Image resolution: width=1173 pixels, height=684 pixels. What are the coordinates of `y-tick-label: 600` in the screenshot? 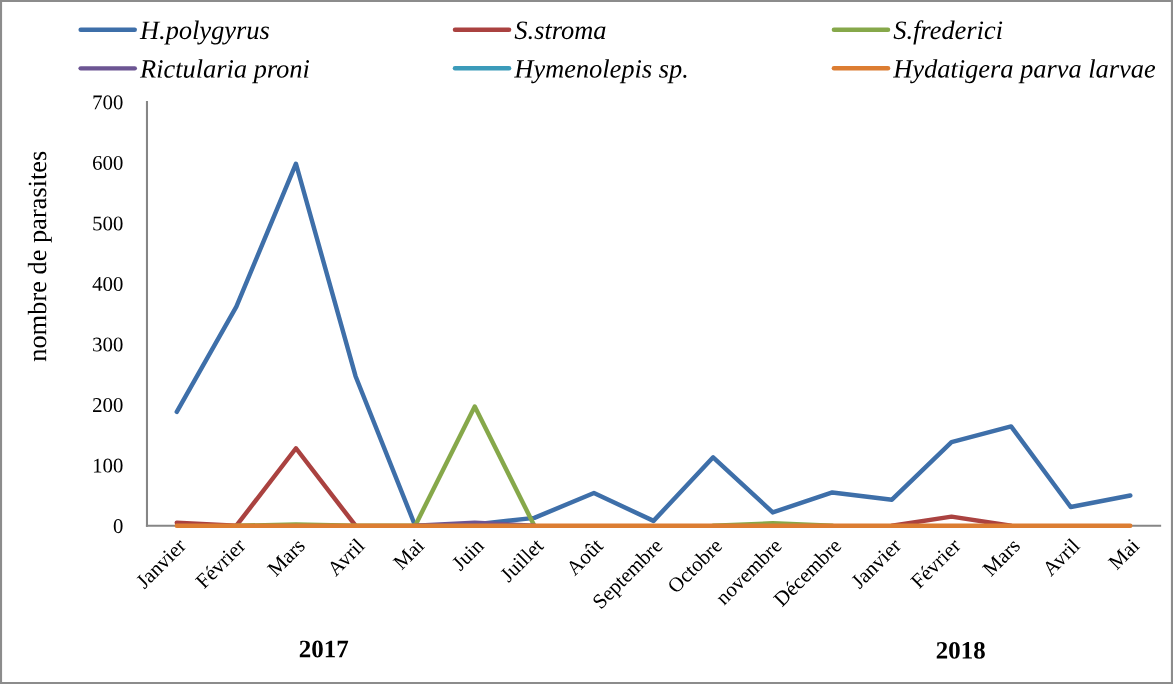 It's located at (108, 162).